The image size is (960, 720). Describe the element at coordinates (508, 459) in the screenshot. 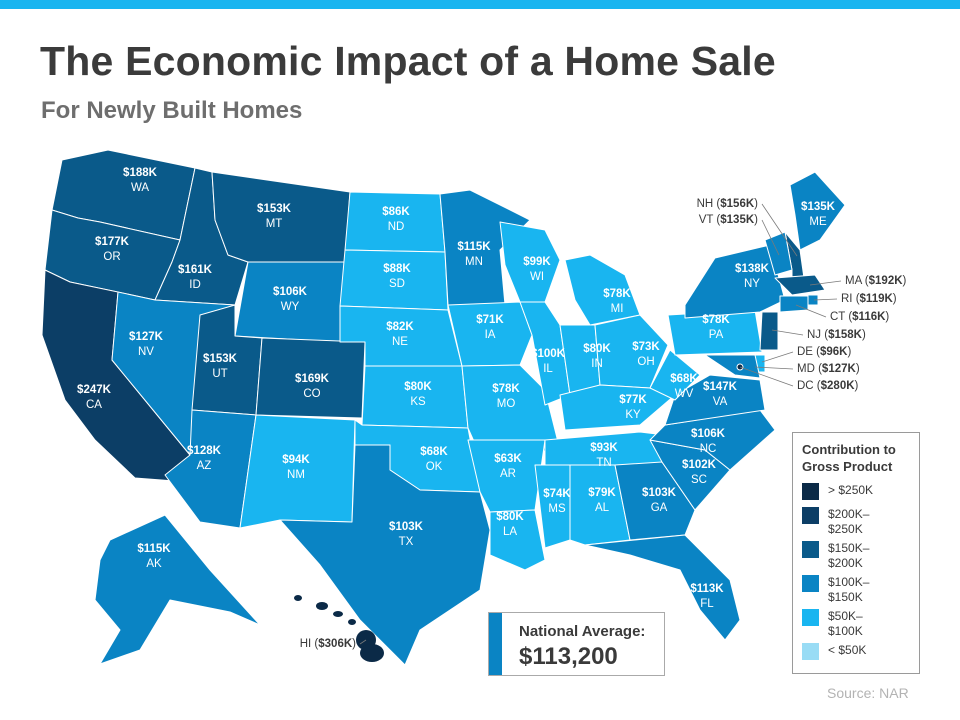

I see `state-value-ar: $63K` at that location.